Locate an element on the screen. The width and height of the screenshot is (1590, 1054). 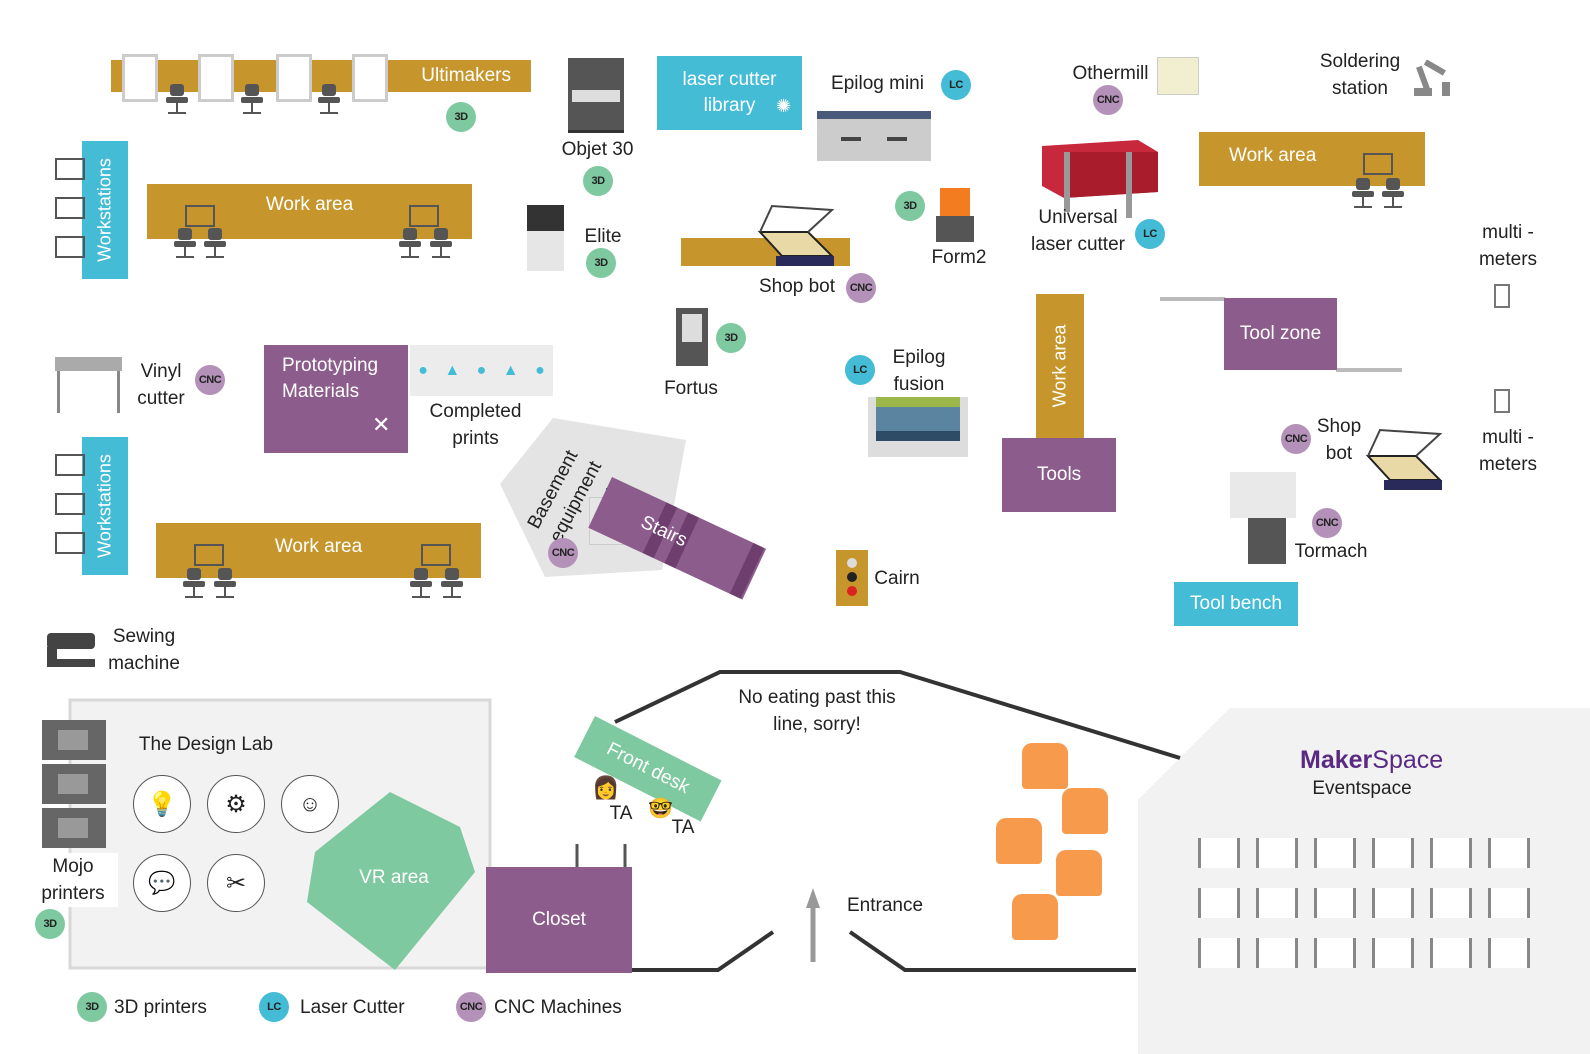
completed-prints-shelf: ● ▲ ● ▲ ● is located at coordinates (481, 370).